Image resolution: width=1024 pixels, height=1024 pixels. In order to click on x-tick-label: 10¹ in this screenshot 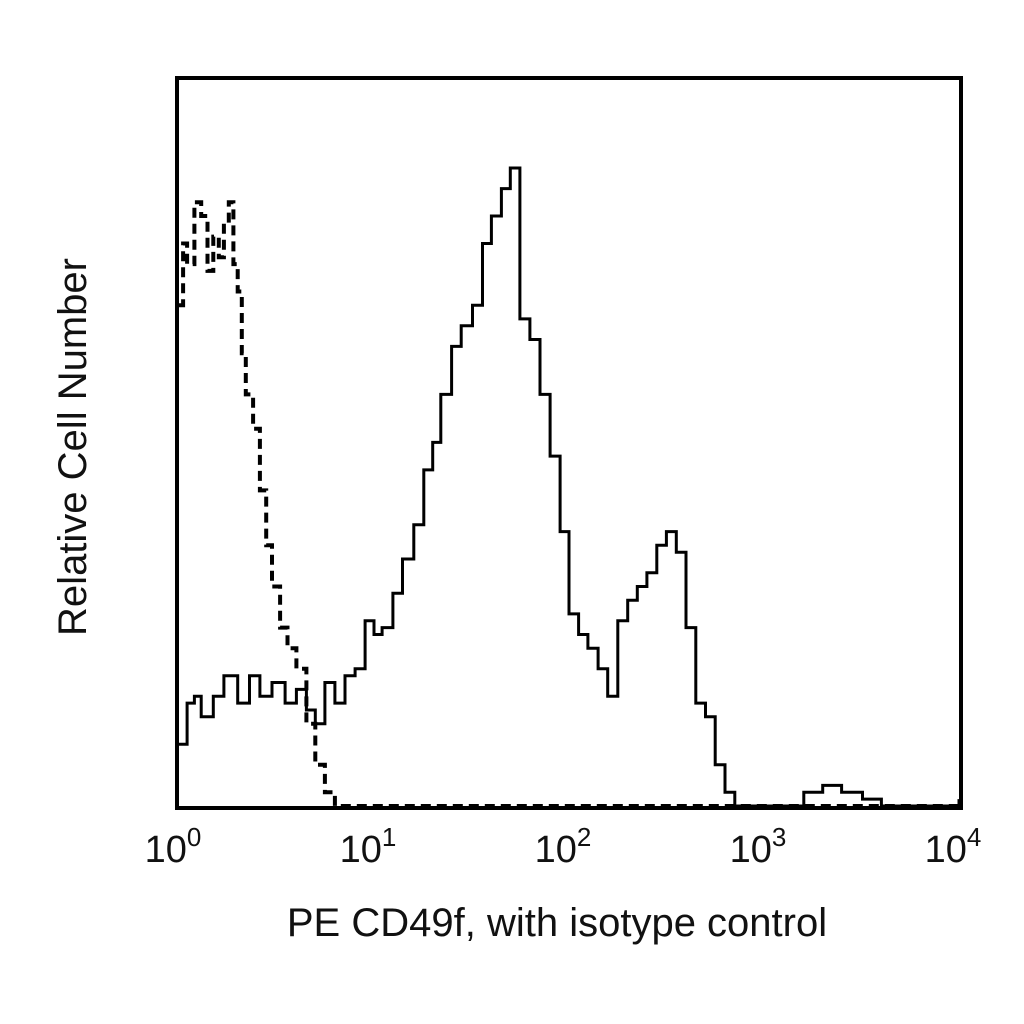, I will do `click(368, 846)`.